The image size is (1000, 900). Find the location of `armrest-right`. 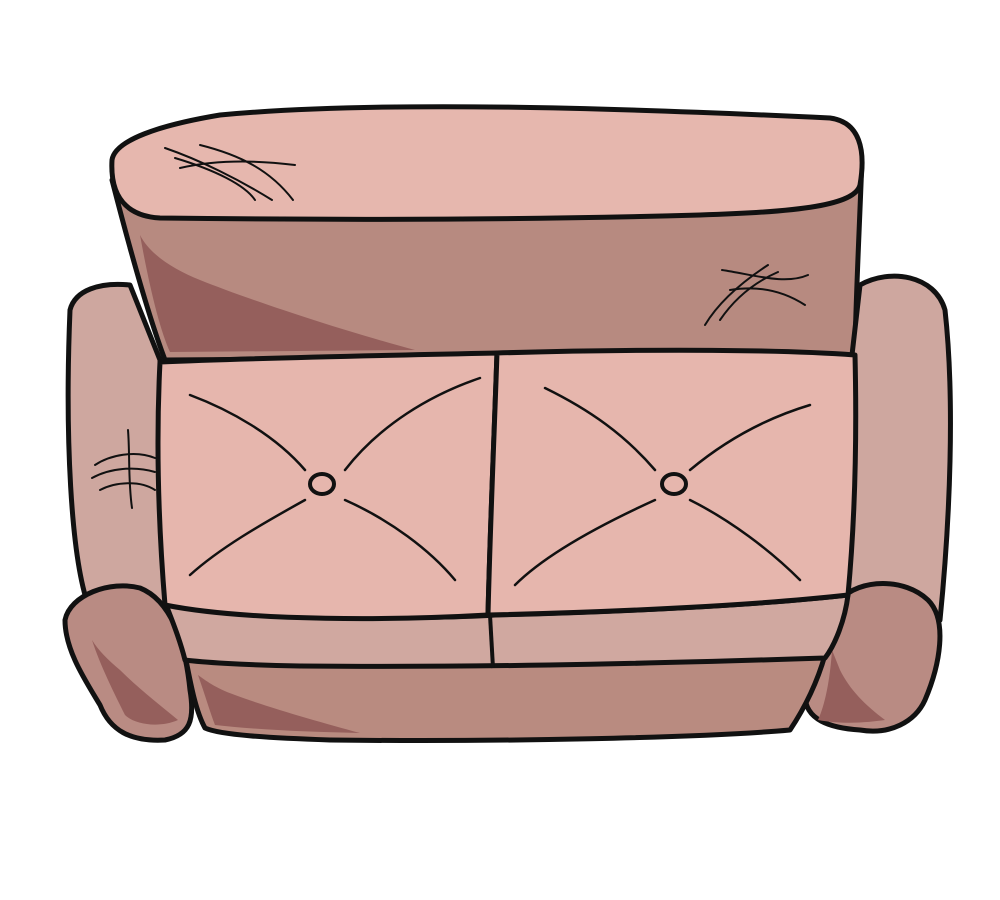

armrest-right is located at coordinates (892, 448).